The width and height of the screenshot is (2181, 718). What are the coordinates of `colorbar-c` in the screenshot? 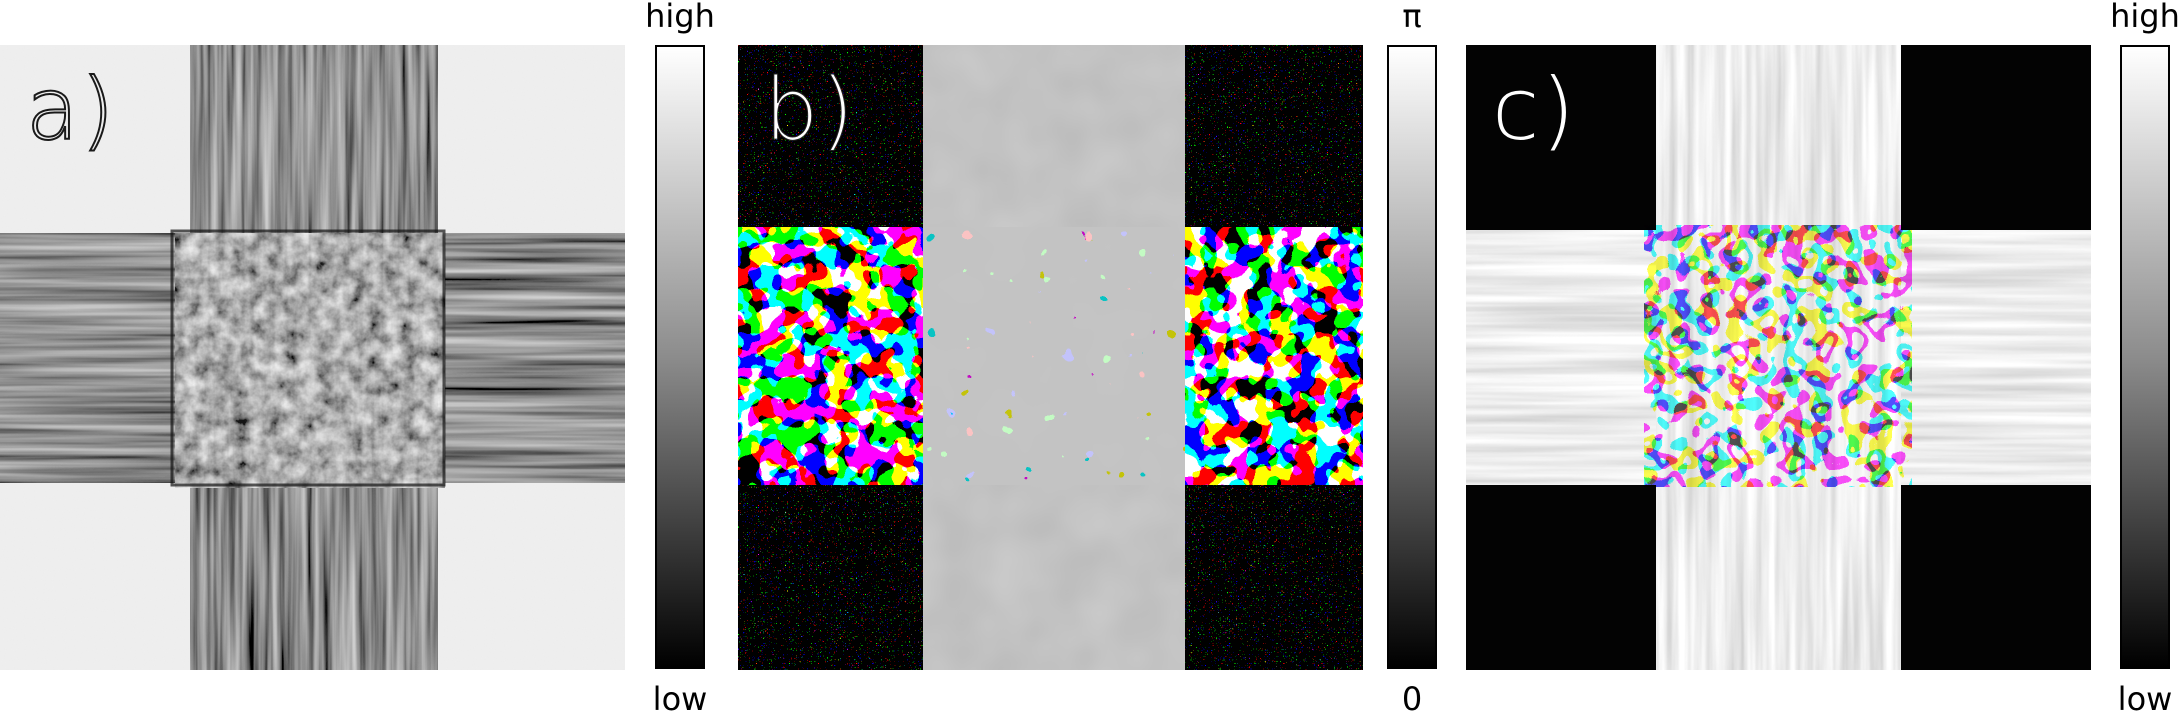 It's located at (2145, 357).